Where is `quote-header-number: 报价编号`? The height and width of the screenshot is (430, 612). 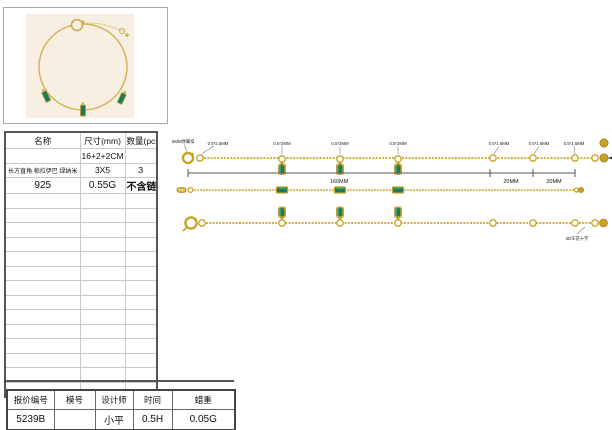
quote-header-number: 报价编号 is located at coordinates (30, 399).